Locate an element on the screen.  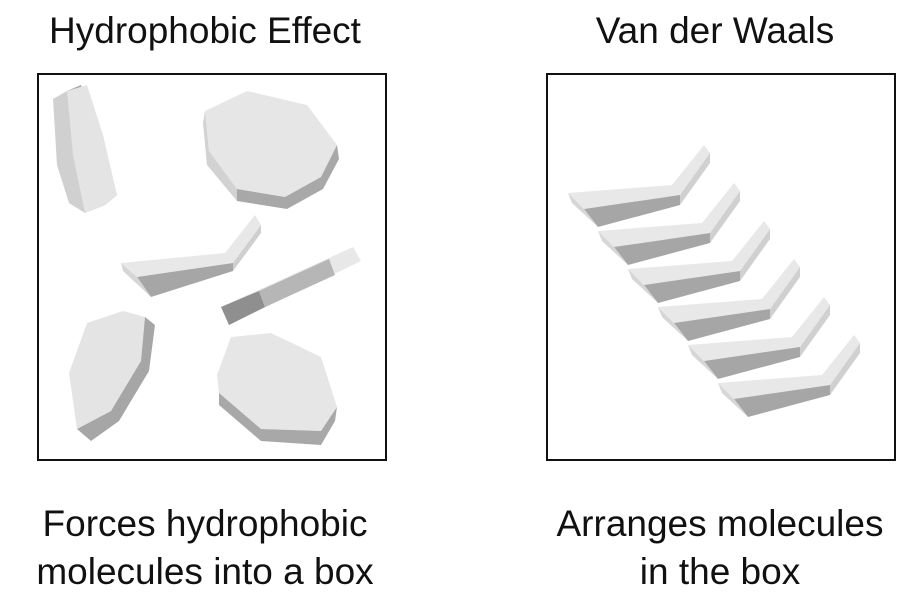
molecule-hexagon-lower-left is located at coordinates (112, 376).